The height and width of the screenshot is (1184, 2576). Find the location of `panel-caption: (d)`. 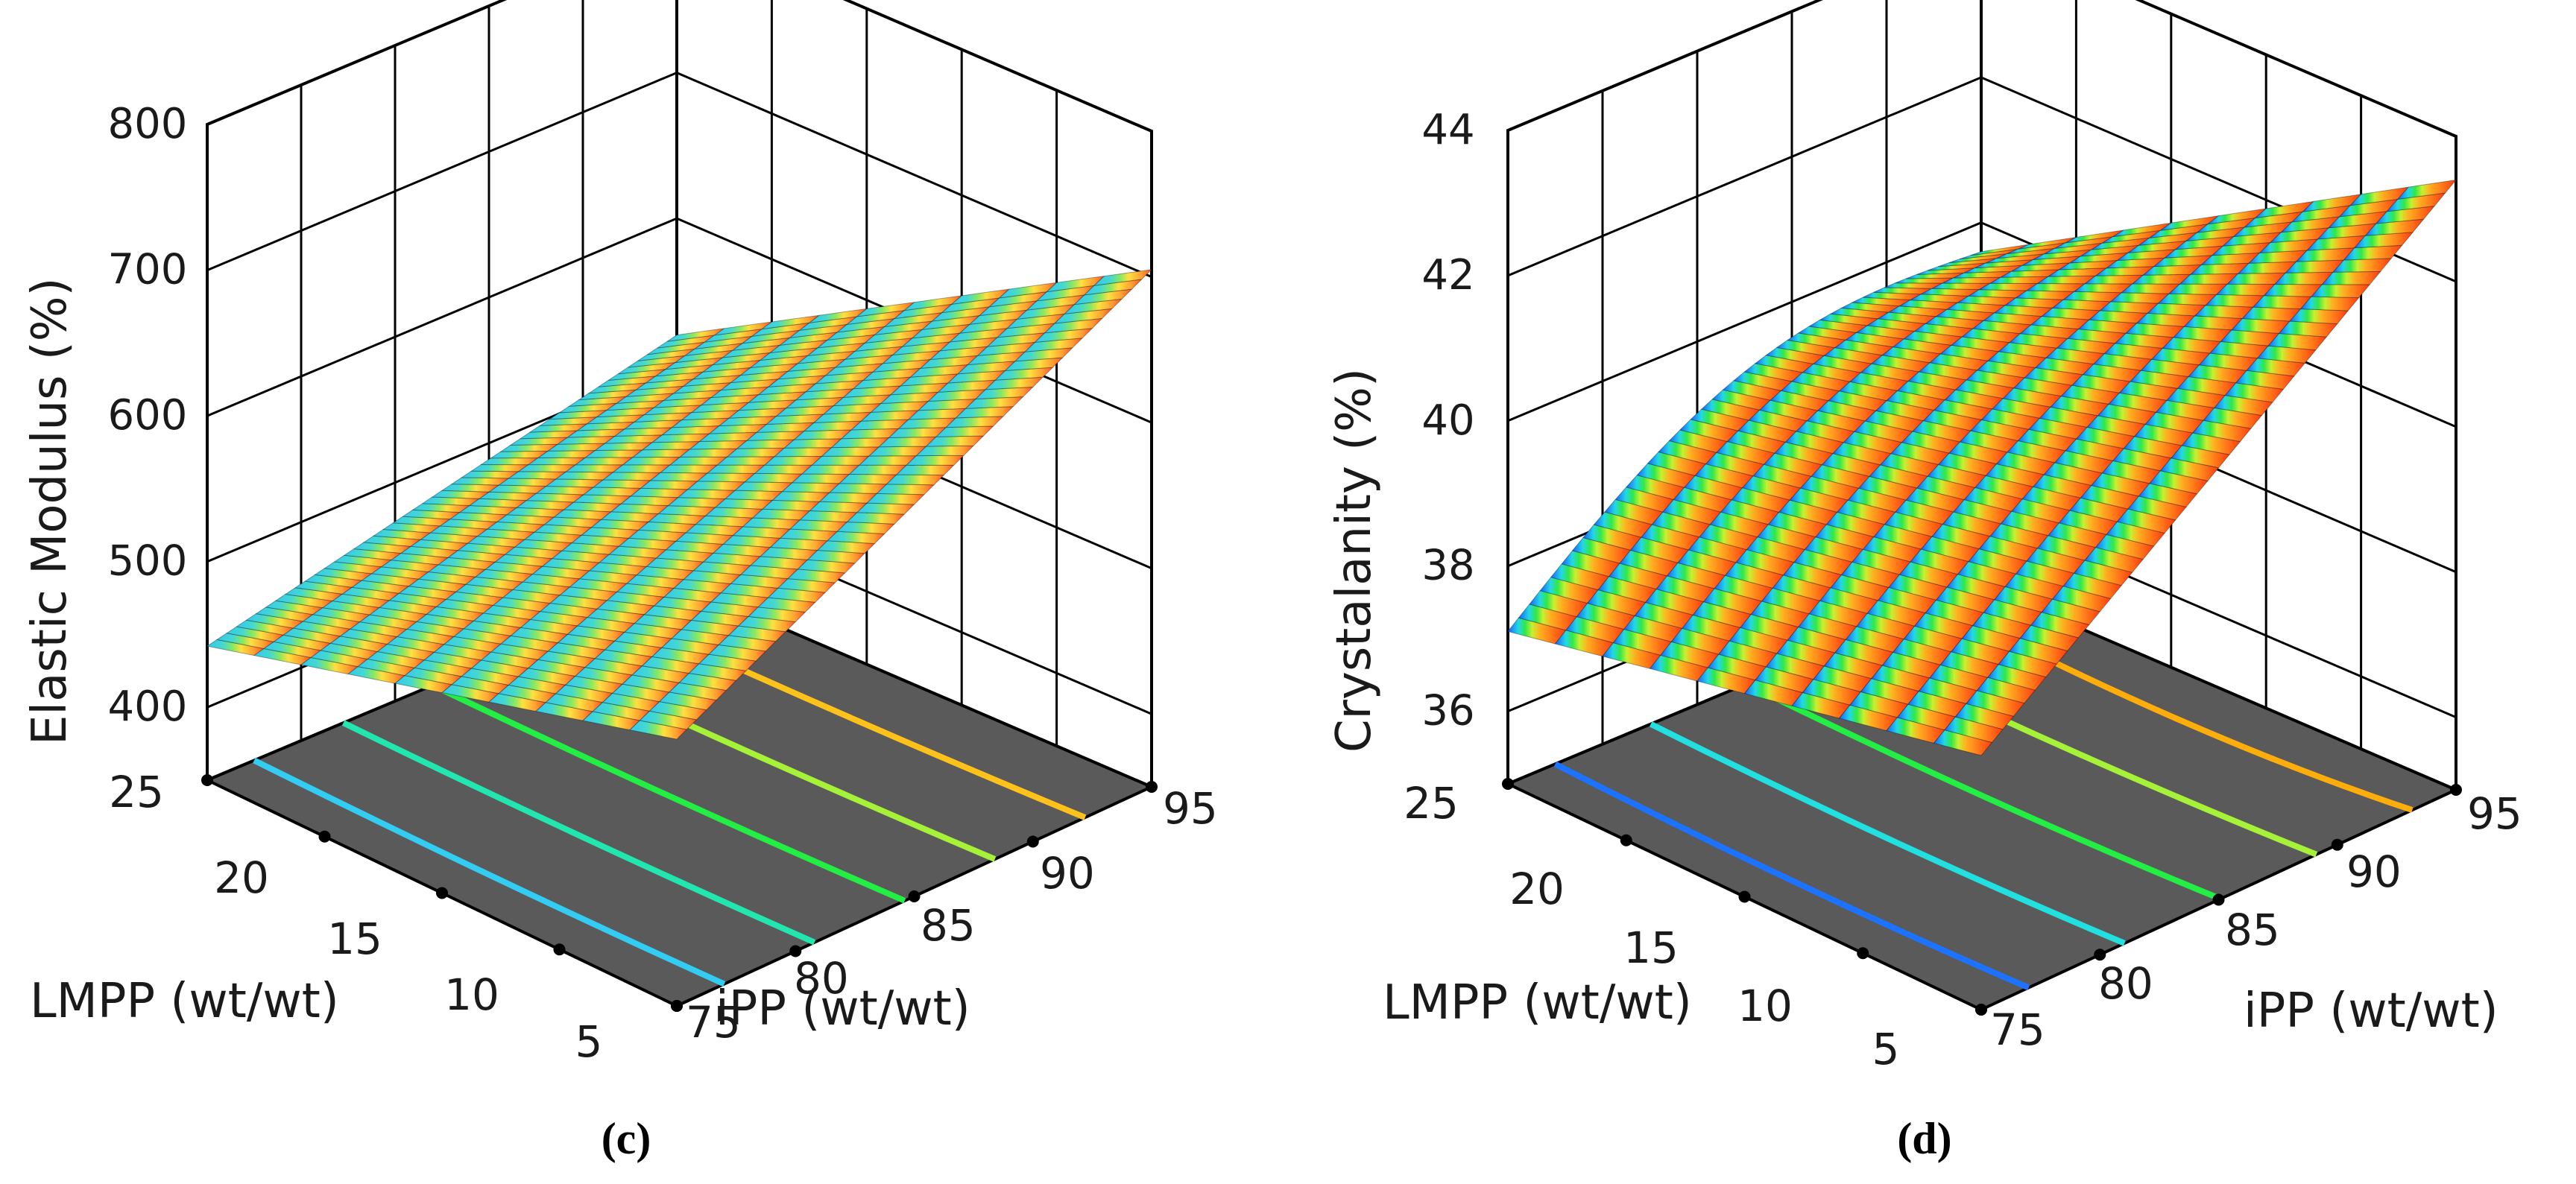

panel-caption: (d) is located at coordinates (1924, 1138).